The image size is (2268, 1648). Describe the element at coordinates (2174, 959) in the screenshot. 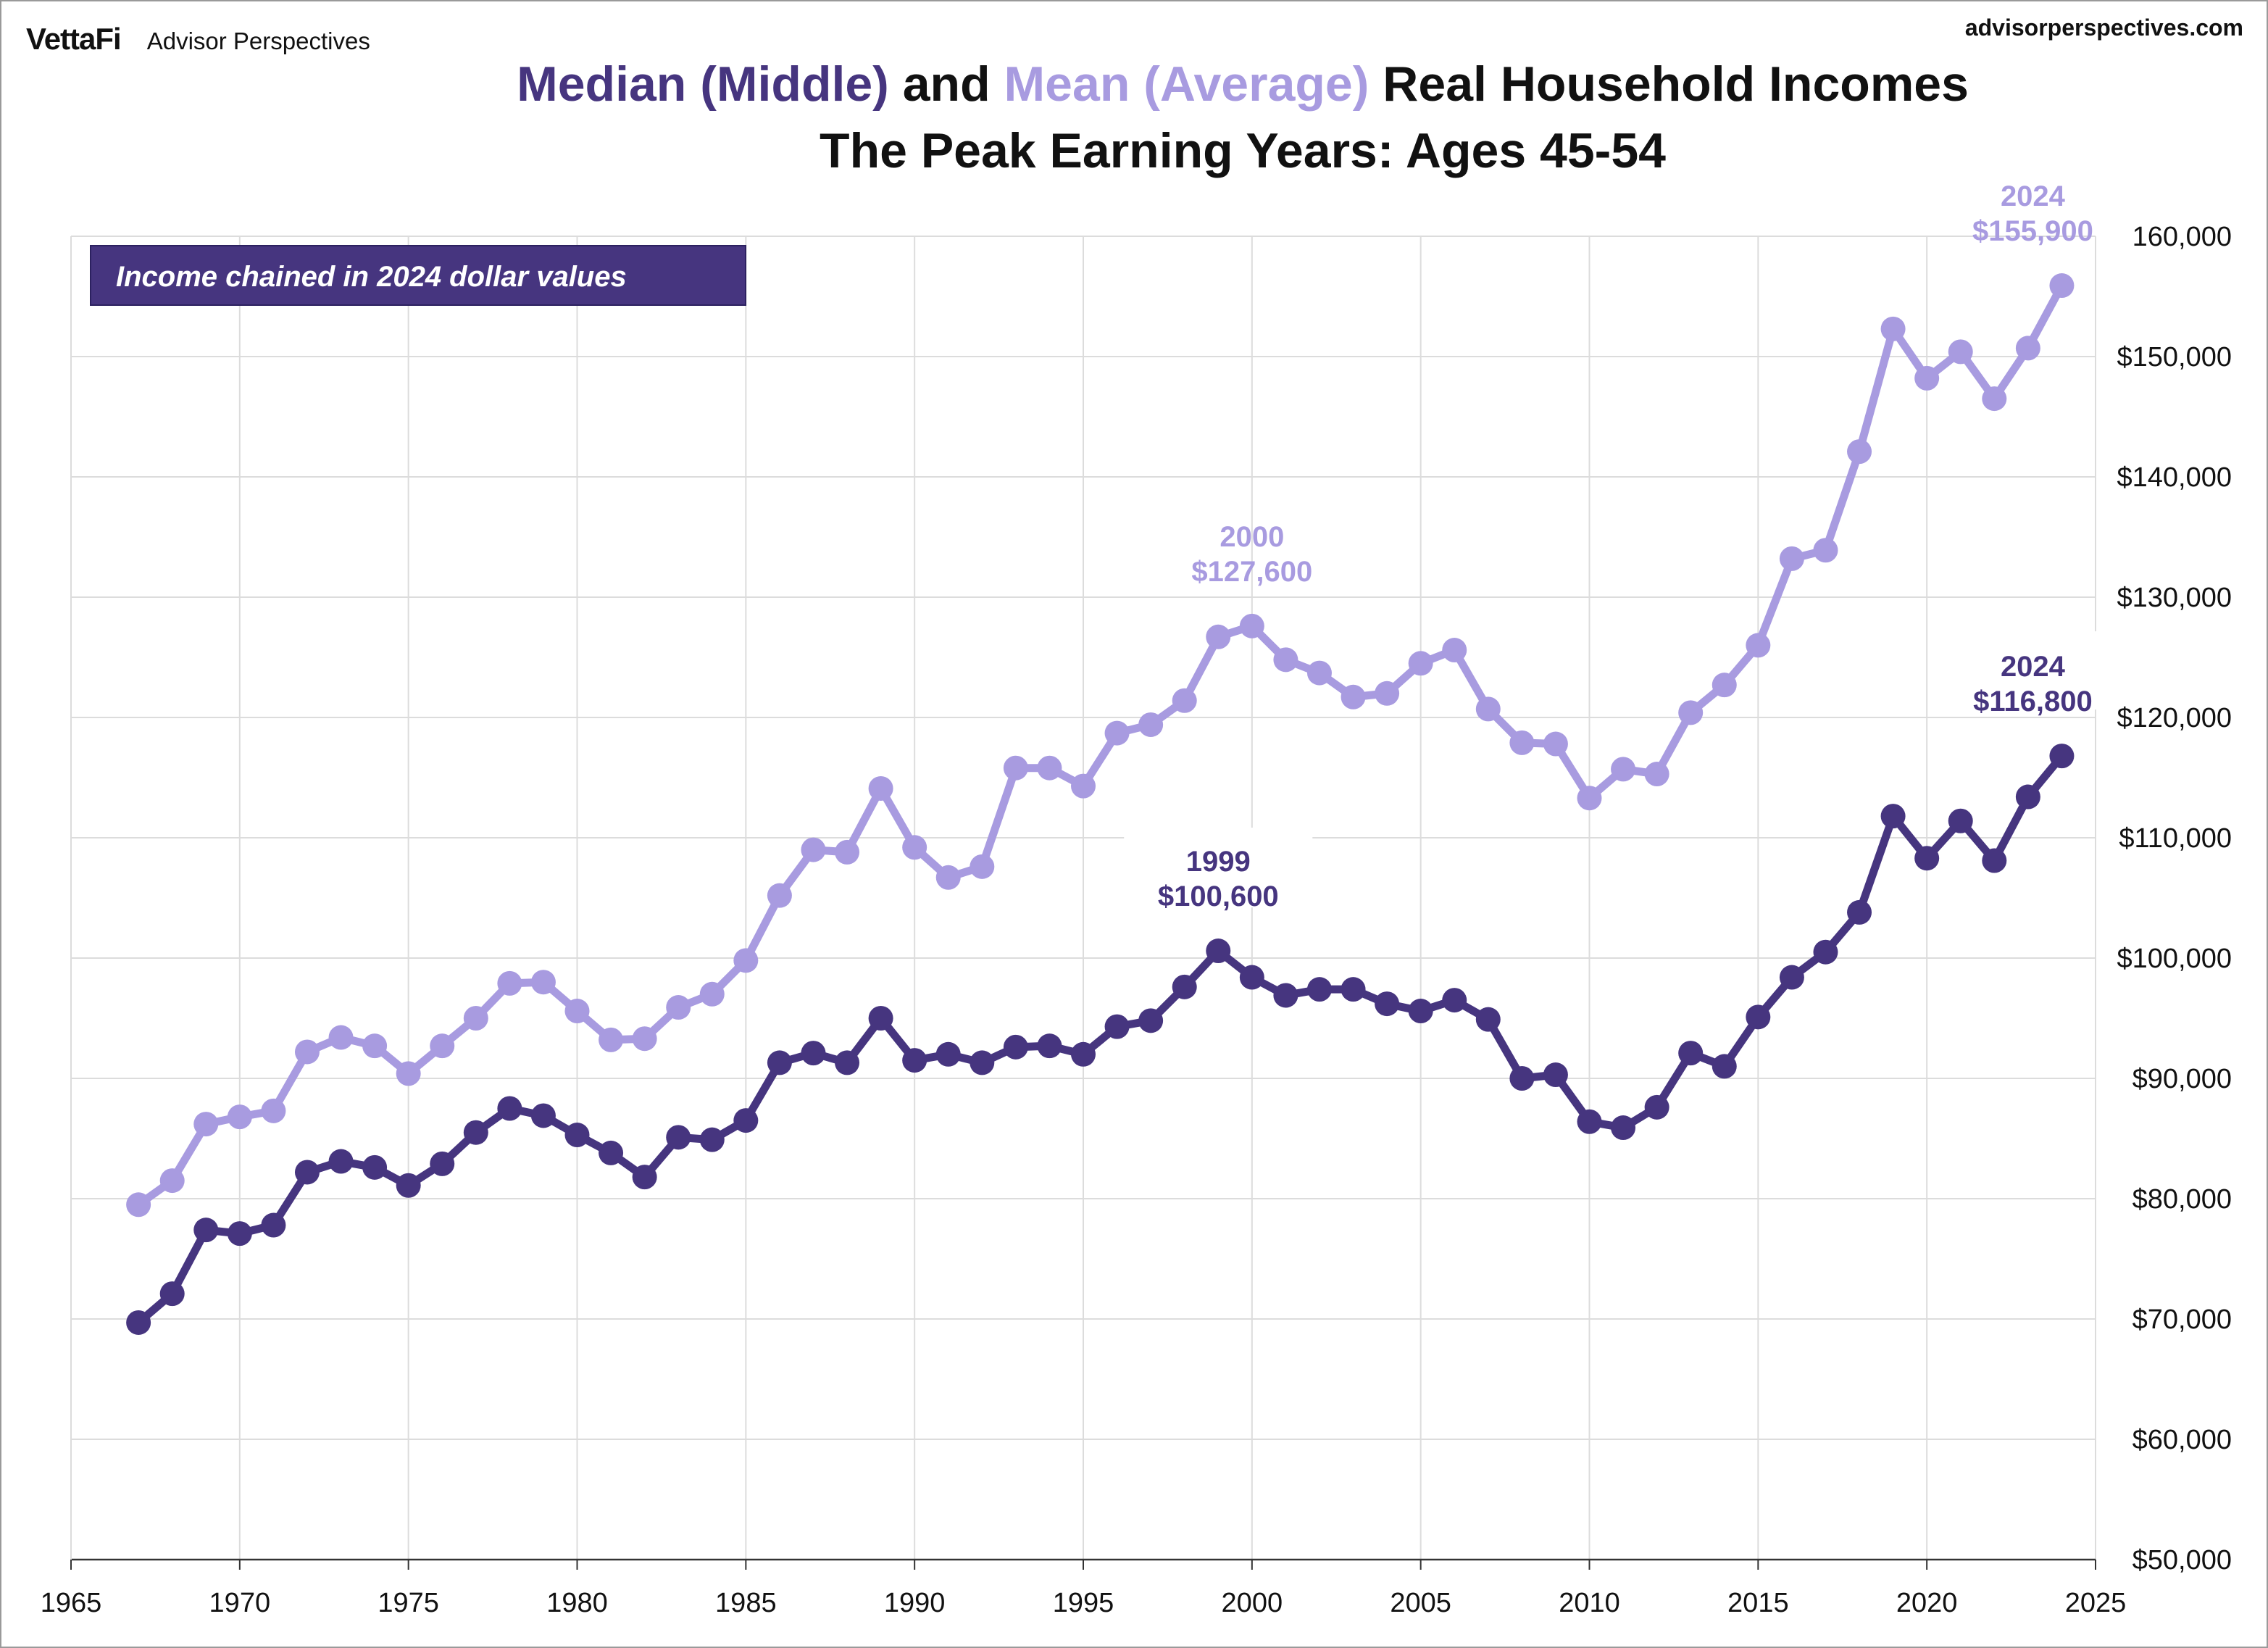

I see `y-tick-label: $100,000` at that location.